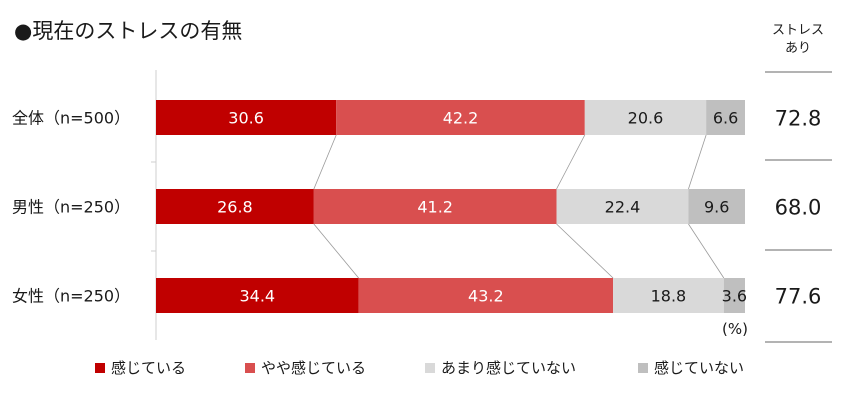 The image size is (846, 404). What do you see at coordinates (798, 48) in the screenshot?
I see `side-column-header: あり` at bounding box center [798, 48].